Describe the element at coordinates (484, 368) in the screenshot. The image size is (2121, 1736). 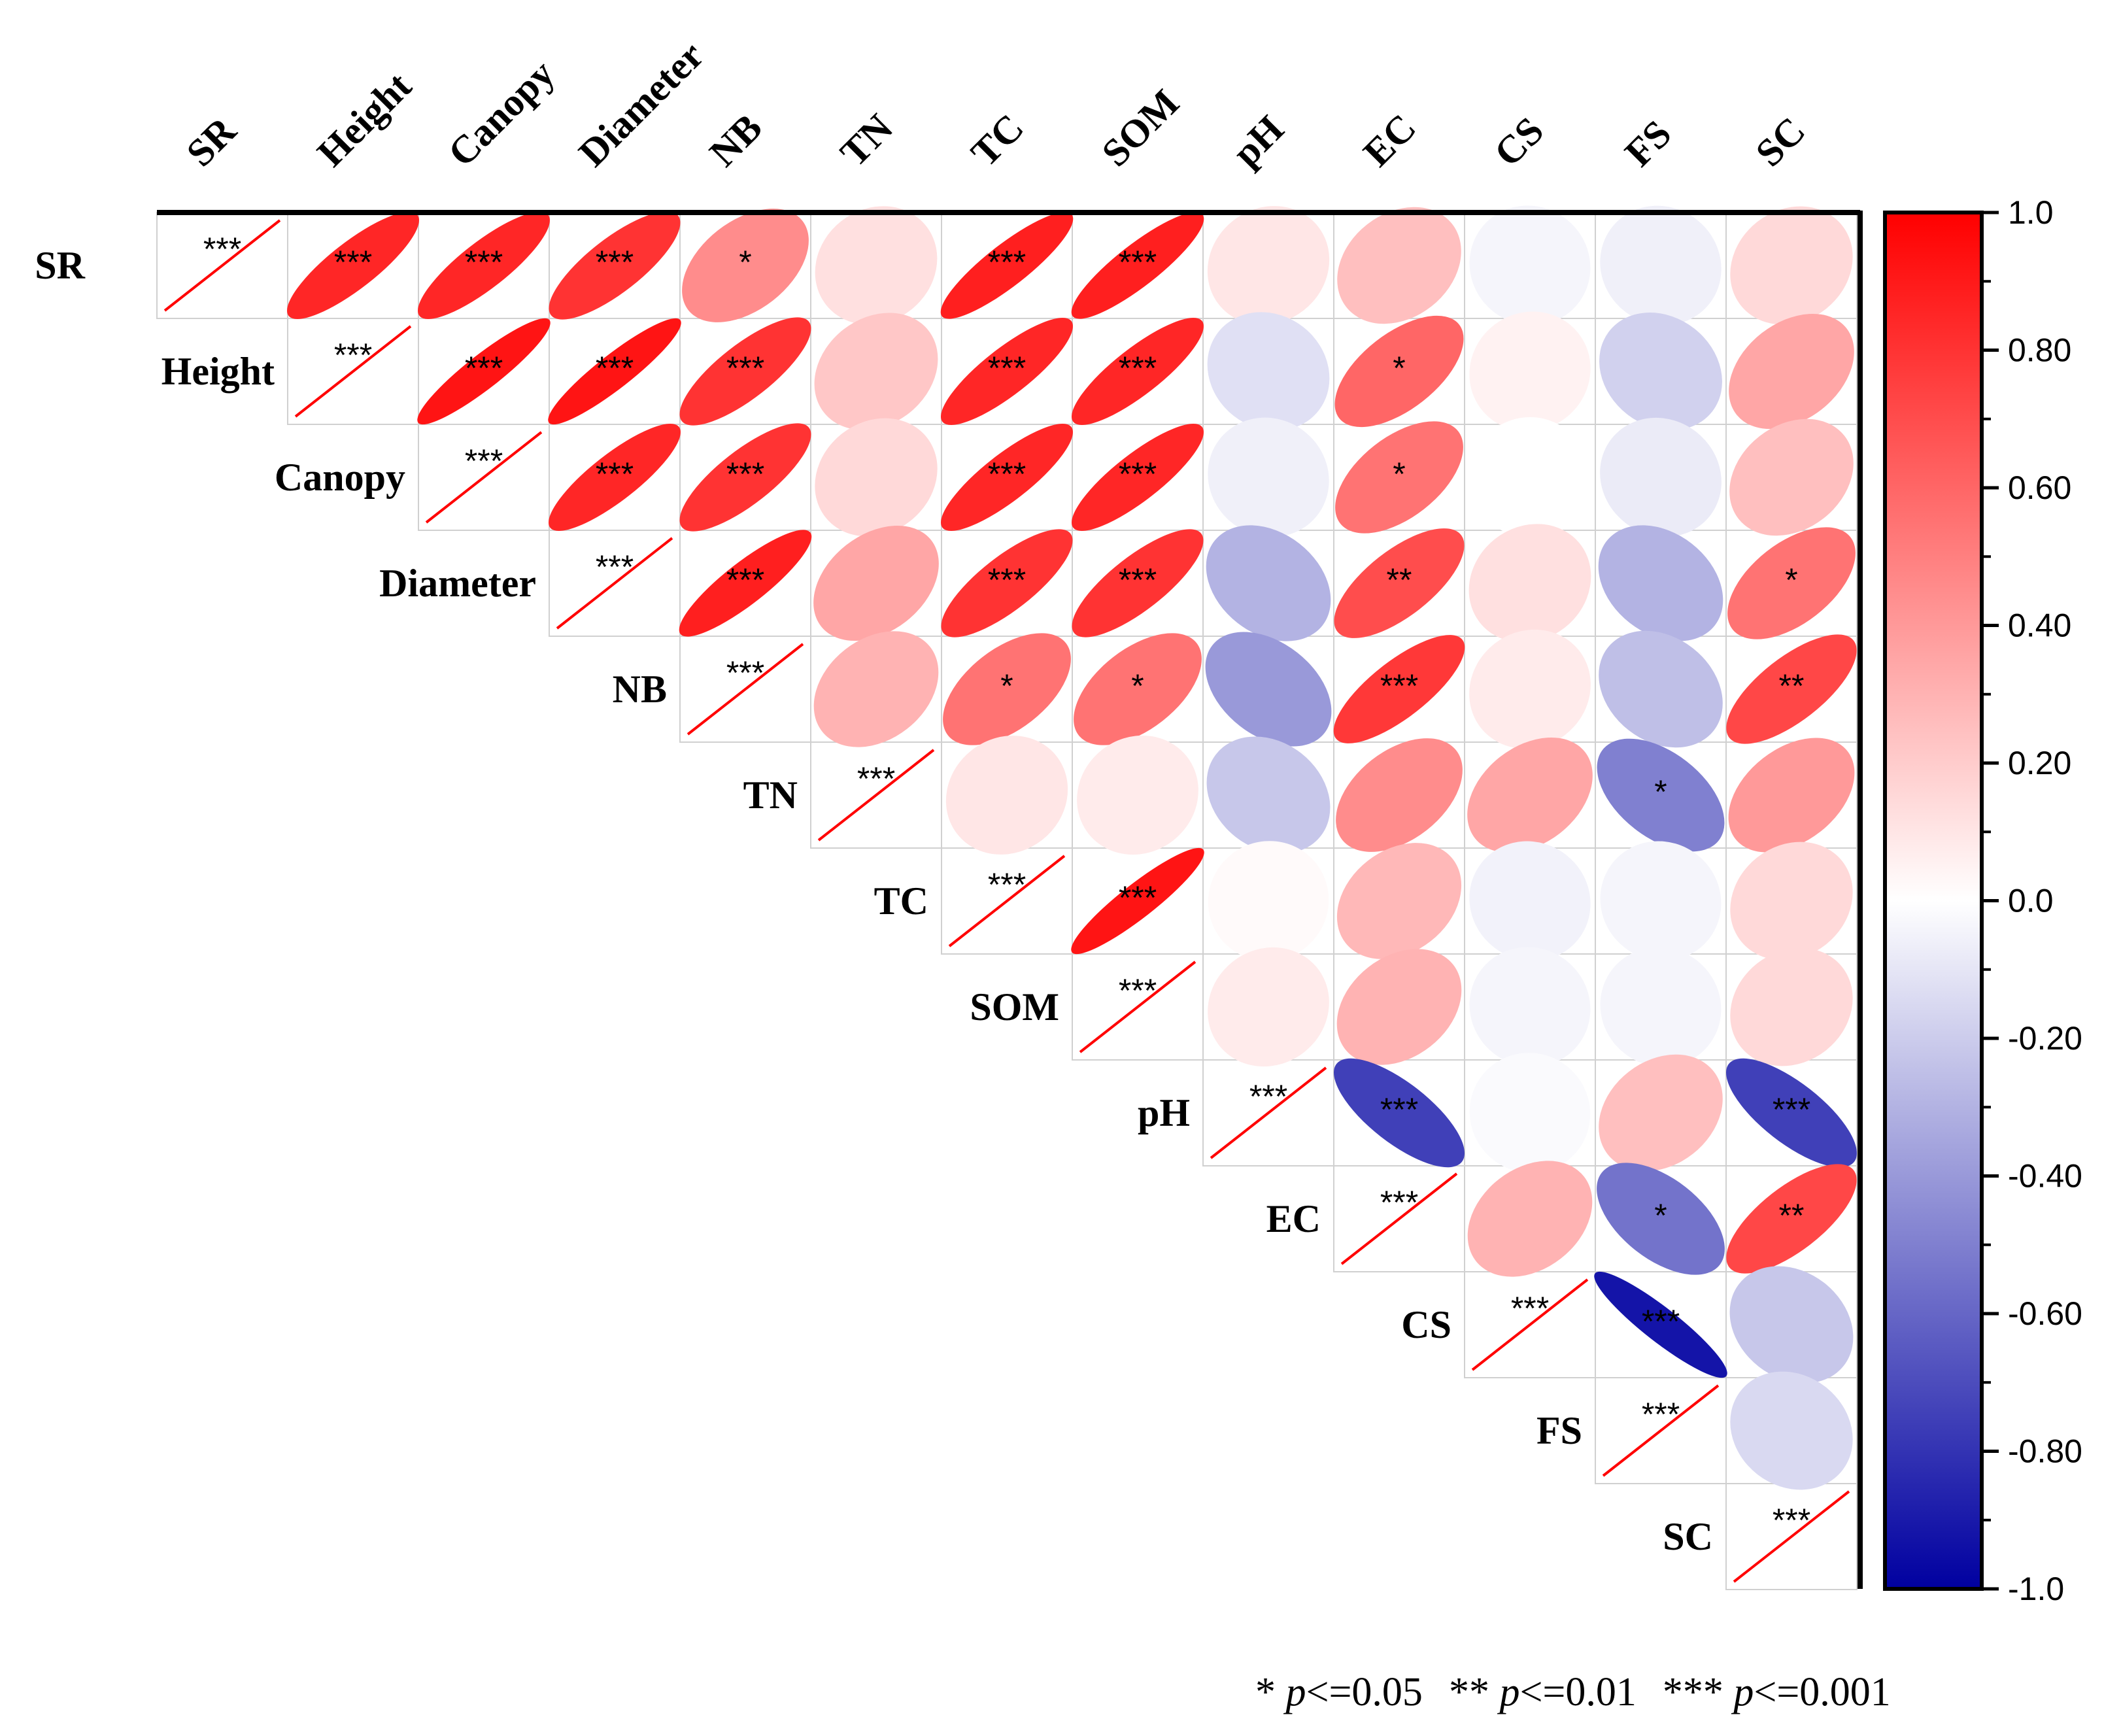
I see `cell-height-canopy-significance: ***` at that location.